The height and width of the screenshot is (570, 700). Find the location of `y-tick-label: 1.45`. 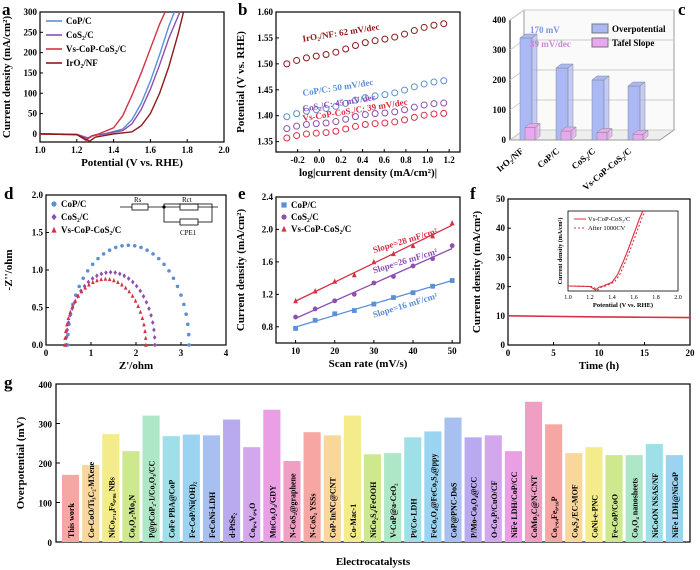

y-tick-label: 1.45 is located at coordinates (265, 90).